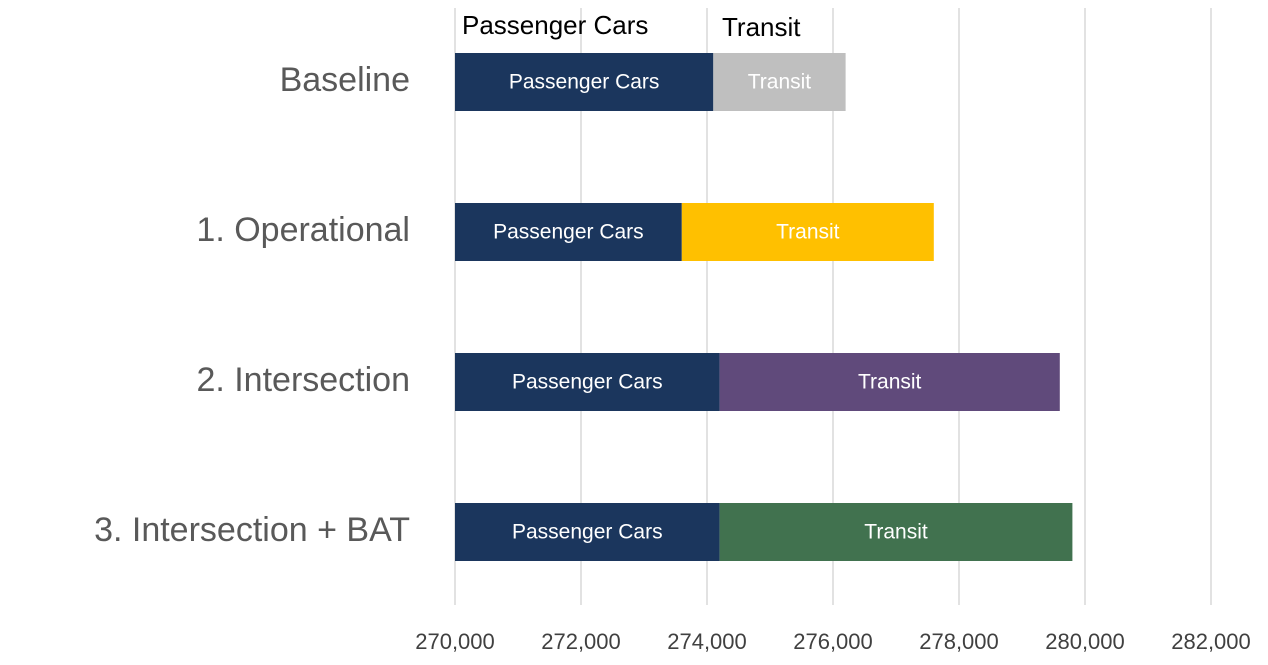 This screenshot has width=1268, height=665. Describe the element at coordinates (1085, 641) in the screenshot. I see `x-tick-label: 280,000` at that location.